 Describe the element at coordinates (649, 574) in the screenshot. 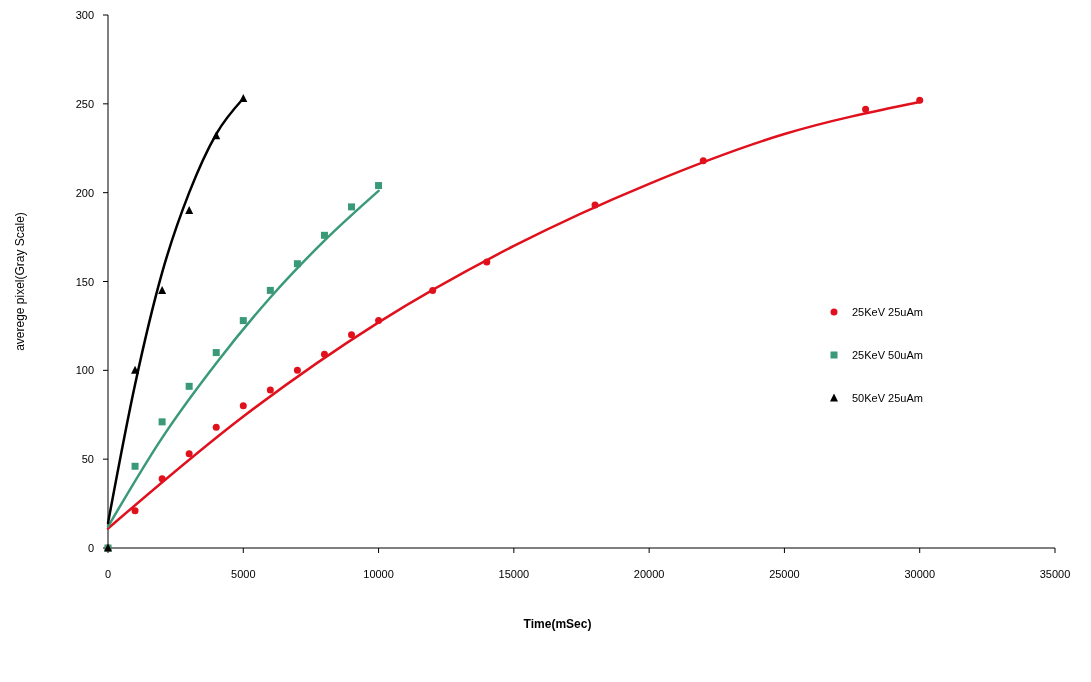

I see `x-tick-label: 20000` at that location.